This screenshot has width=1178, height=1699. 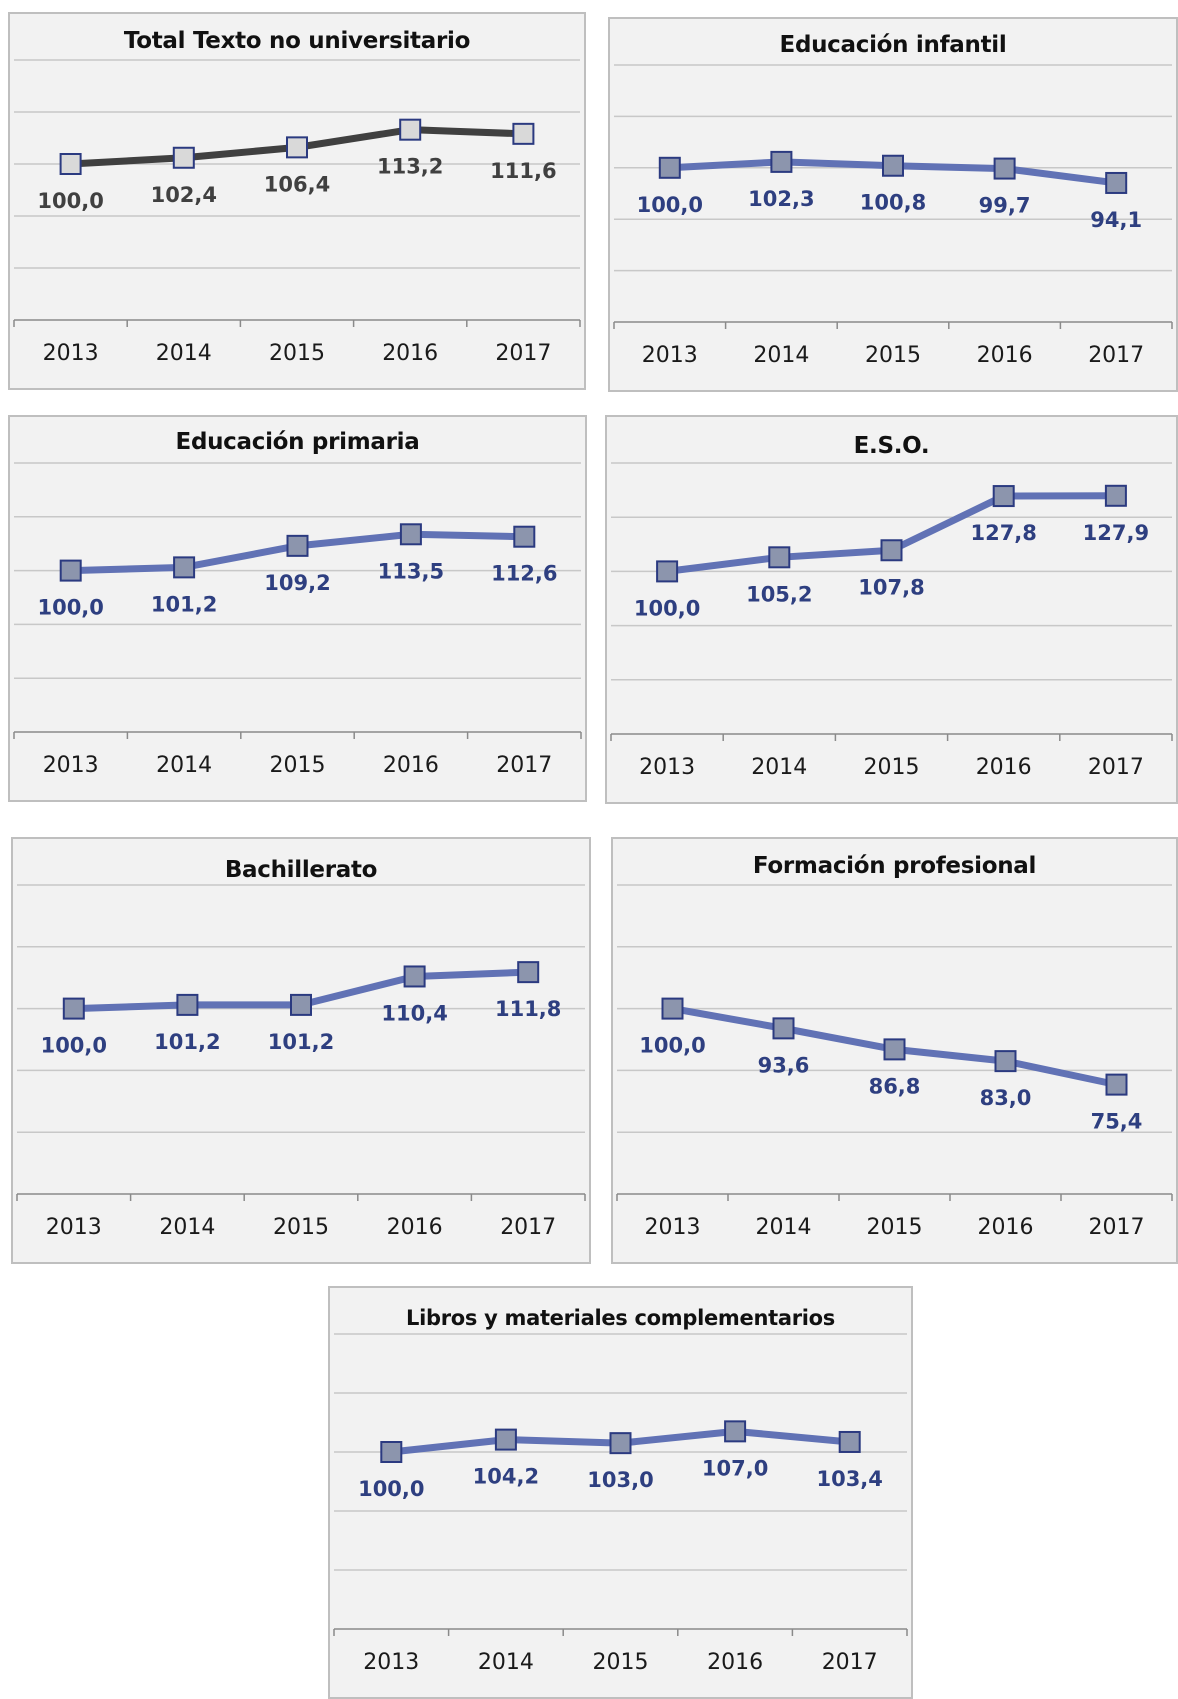 I want to click on data-label: 100,8, so click(x=893, y=203).